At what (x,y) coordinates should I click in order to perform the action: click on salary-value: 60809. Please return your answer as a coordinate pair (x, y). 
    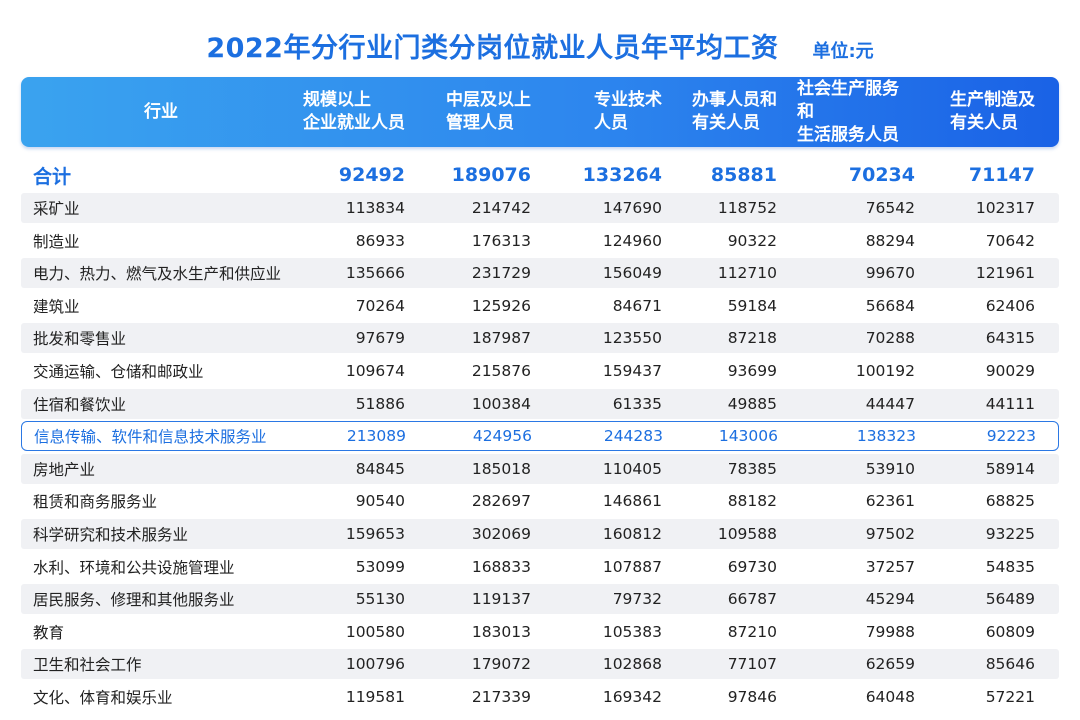
    Looking at the image, I should click on (1010, 631).